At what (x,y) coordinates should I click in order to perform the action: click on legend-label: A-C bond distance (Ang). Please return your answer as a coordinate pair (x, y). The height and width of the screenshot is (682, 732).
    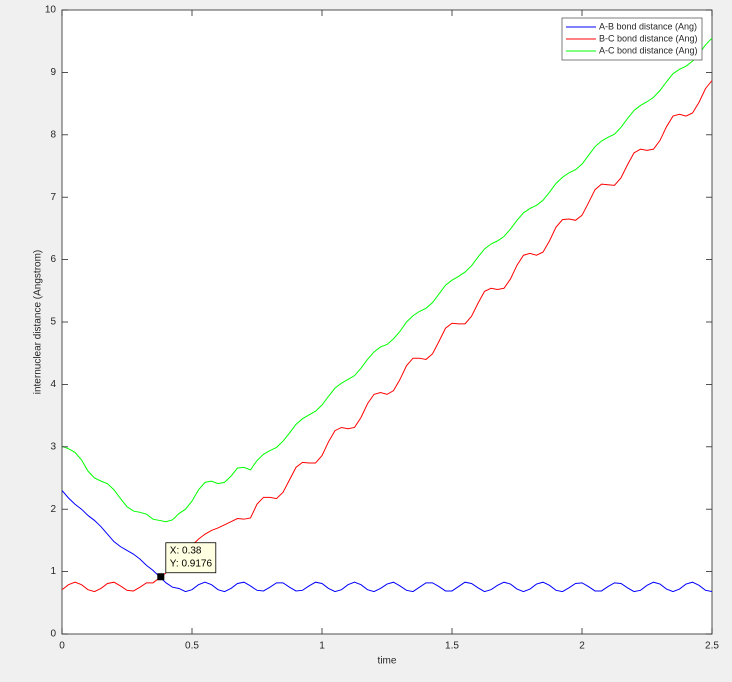
    Looking at the image, I should click on (648, 50).